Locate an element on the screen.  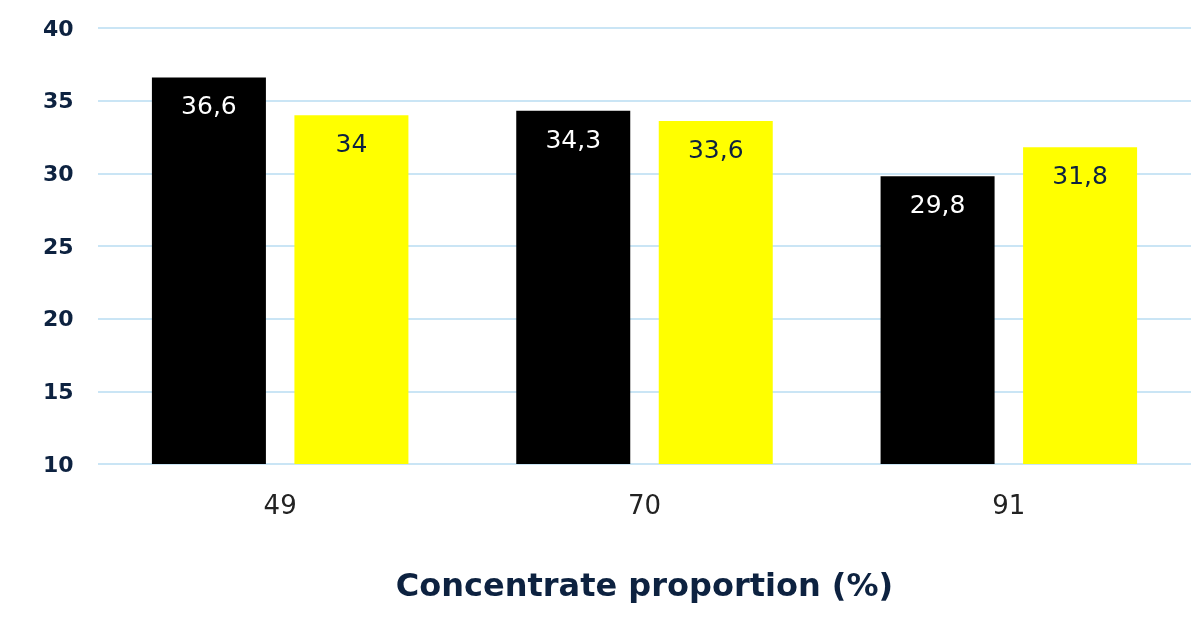
y-tick-label: 10 is located at coordinates (58, 464).